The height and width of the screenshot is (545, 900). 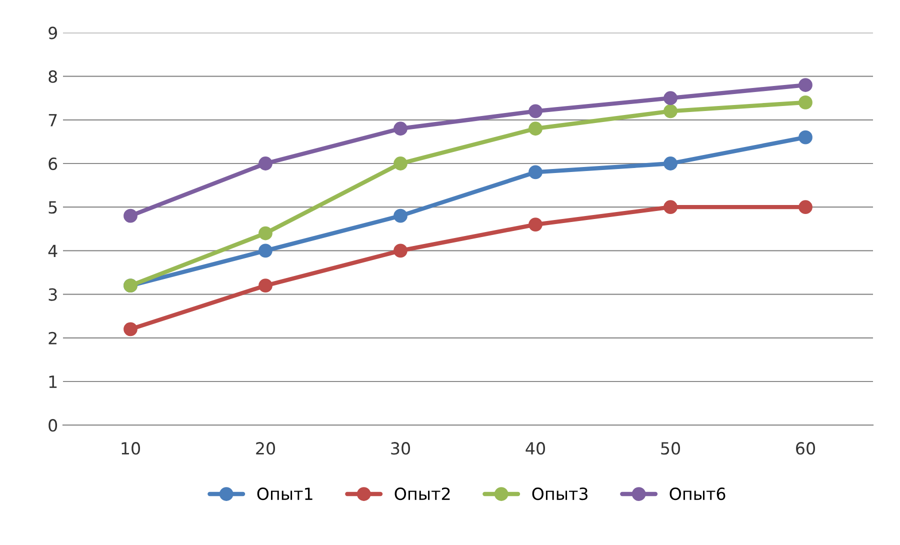 I want to click on x-tick-label: 20, so click(x=265, y=448).